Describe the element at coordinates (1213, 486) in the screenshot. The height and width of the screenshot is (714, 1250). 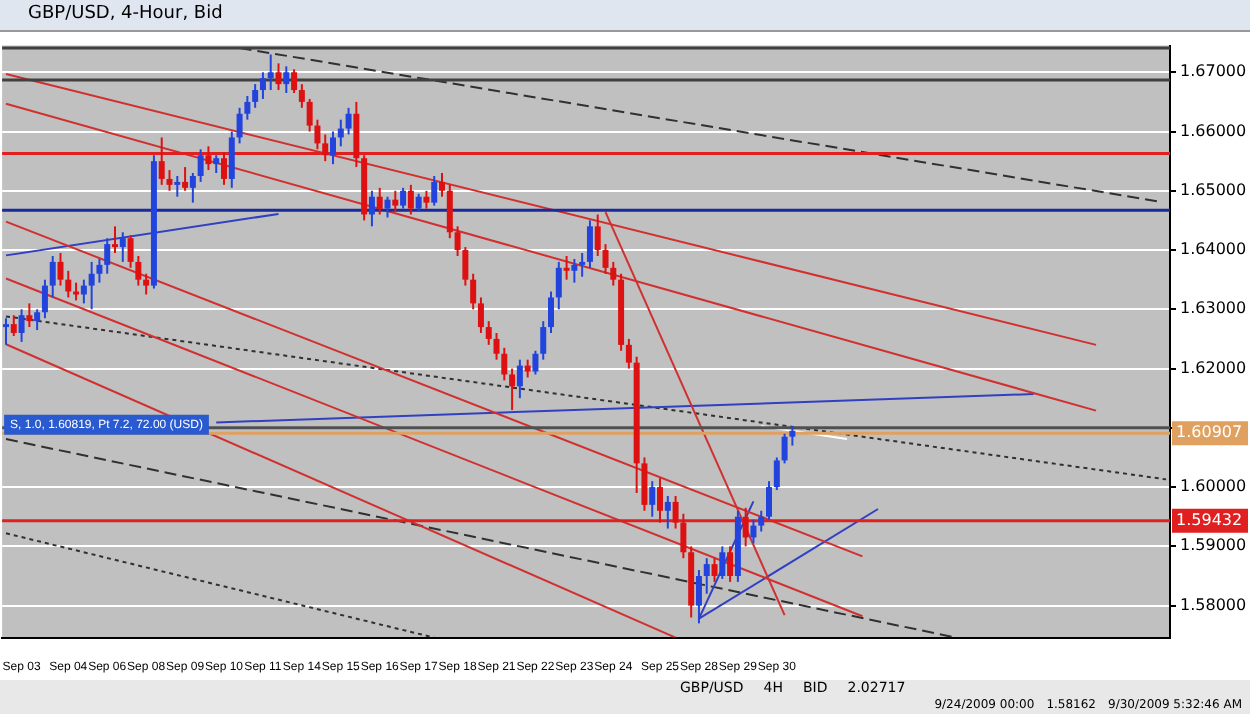
I see `y-tick-label: 1.60000` at that location.